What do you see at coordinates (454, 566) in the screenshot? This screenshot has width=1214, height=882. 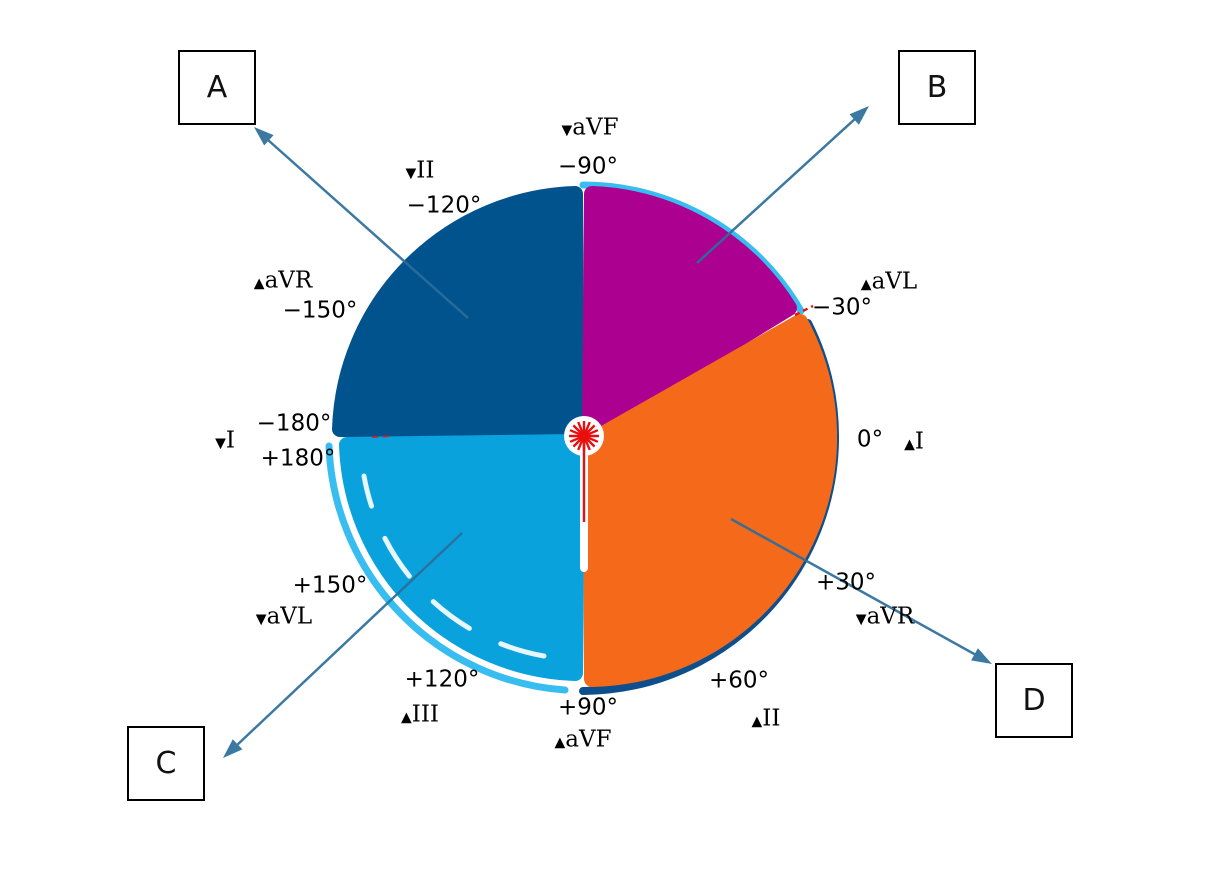 I see `brush-streak` at bounding box center [454, 566].